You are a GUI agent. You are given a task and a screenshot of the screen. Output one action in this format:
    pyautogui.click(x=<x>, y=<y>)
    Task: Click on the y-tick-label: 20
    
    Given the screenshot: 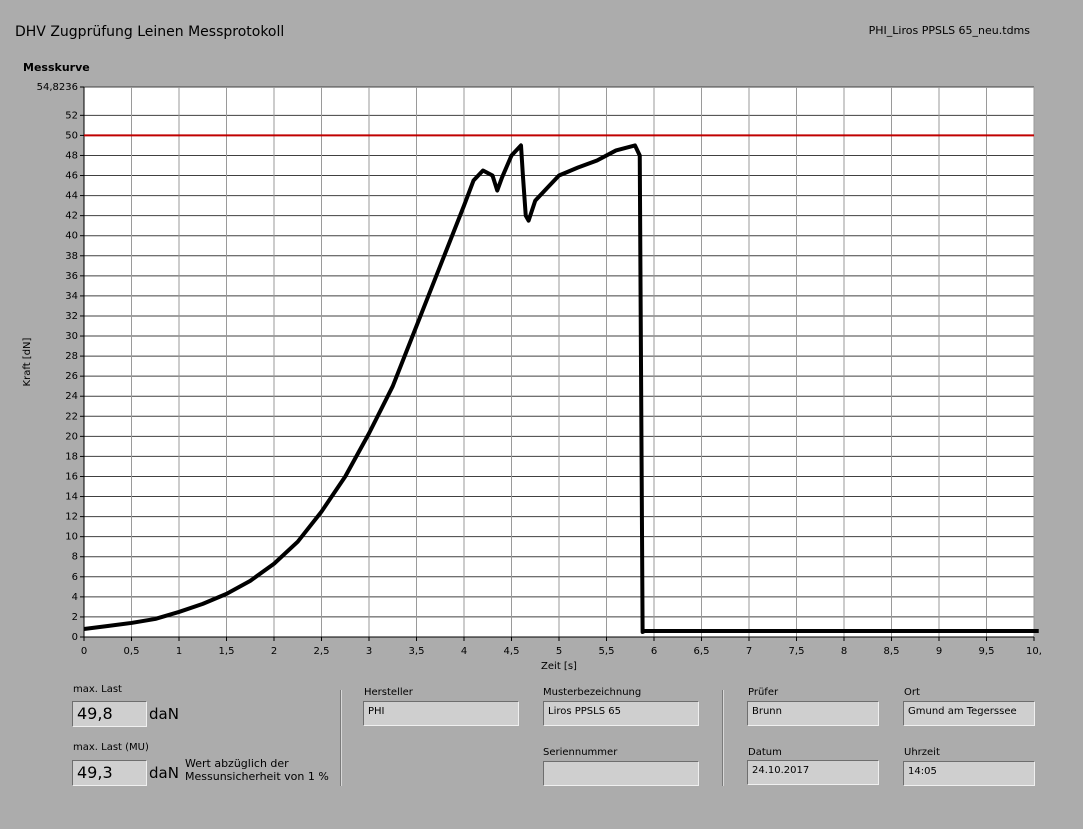 What is the action you would take?
    pyautogui.click(x=71, y=436)
    